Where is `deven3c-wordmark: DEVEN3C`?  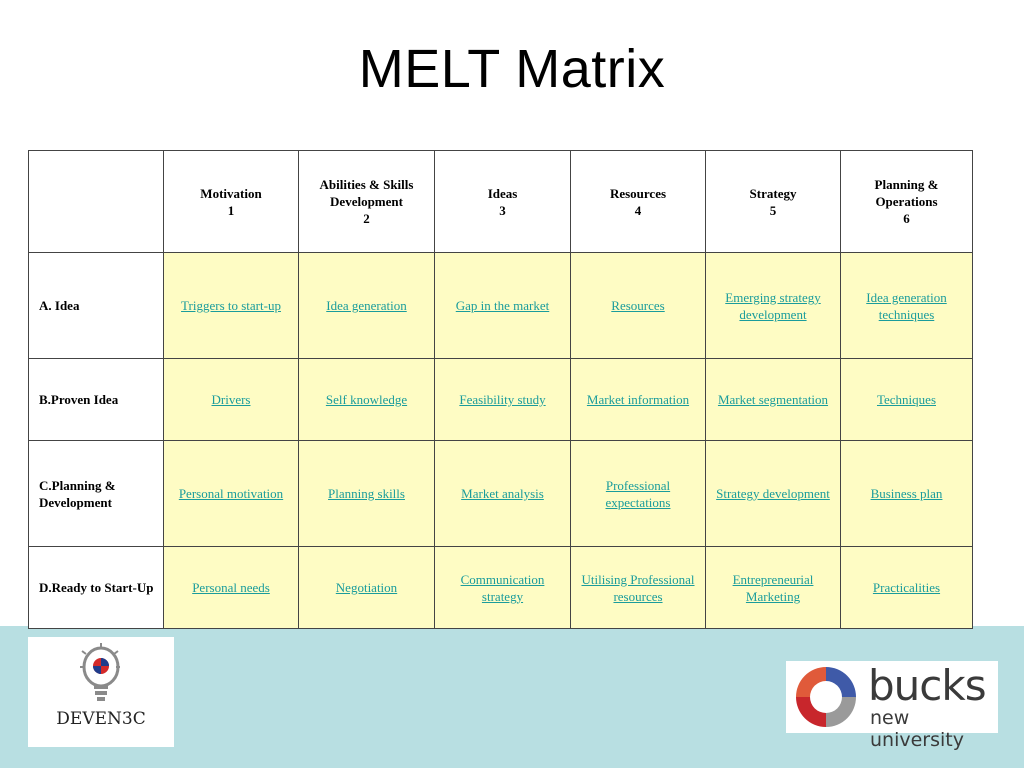
deven3c-wordmark: DEVEN3C is located at coordinates (101, 719).